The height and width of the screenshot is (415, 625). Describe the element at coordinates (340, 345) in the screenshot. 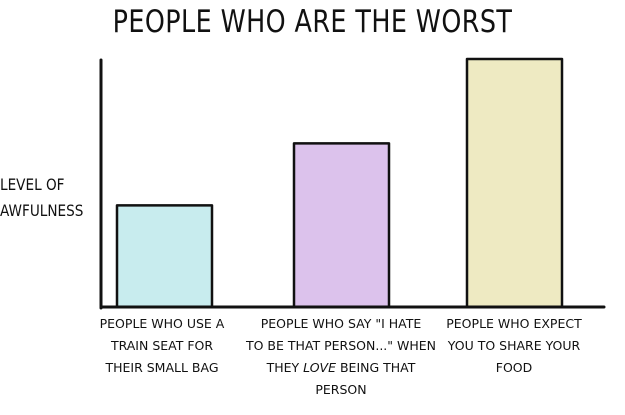

I see `category-label-line: TO BE THAT PERSON..." WHEN` at that location.